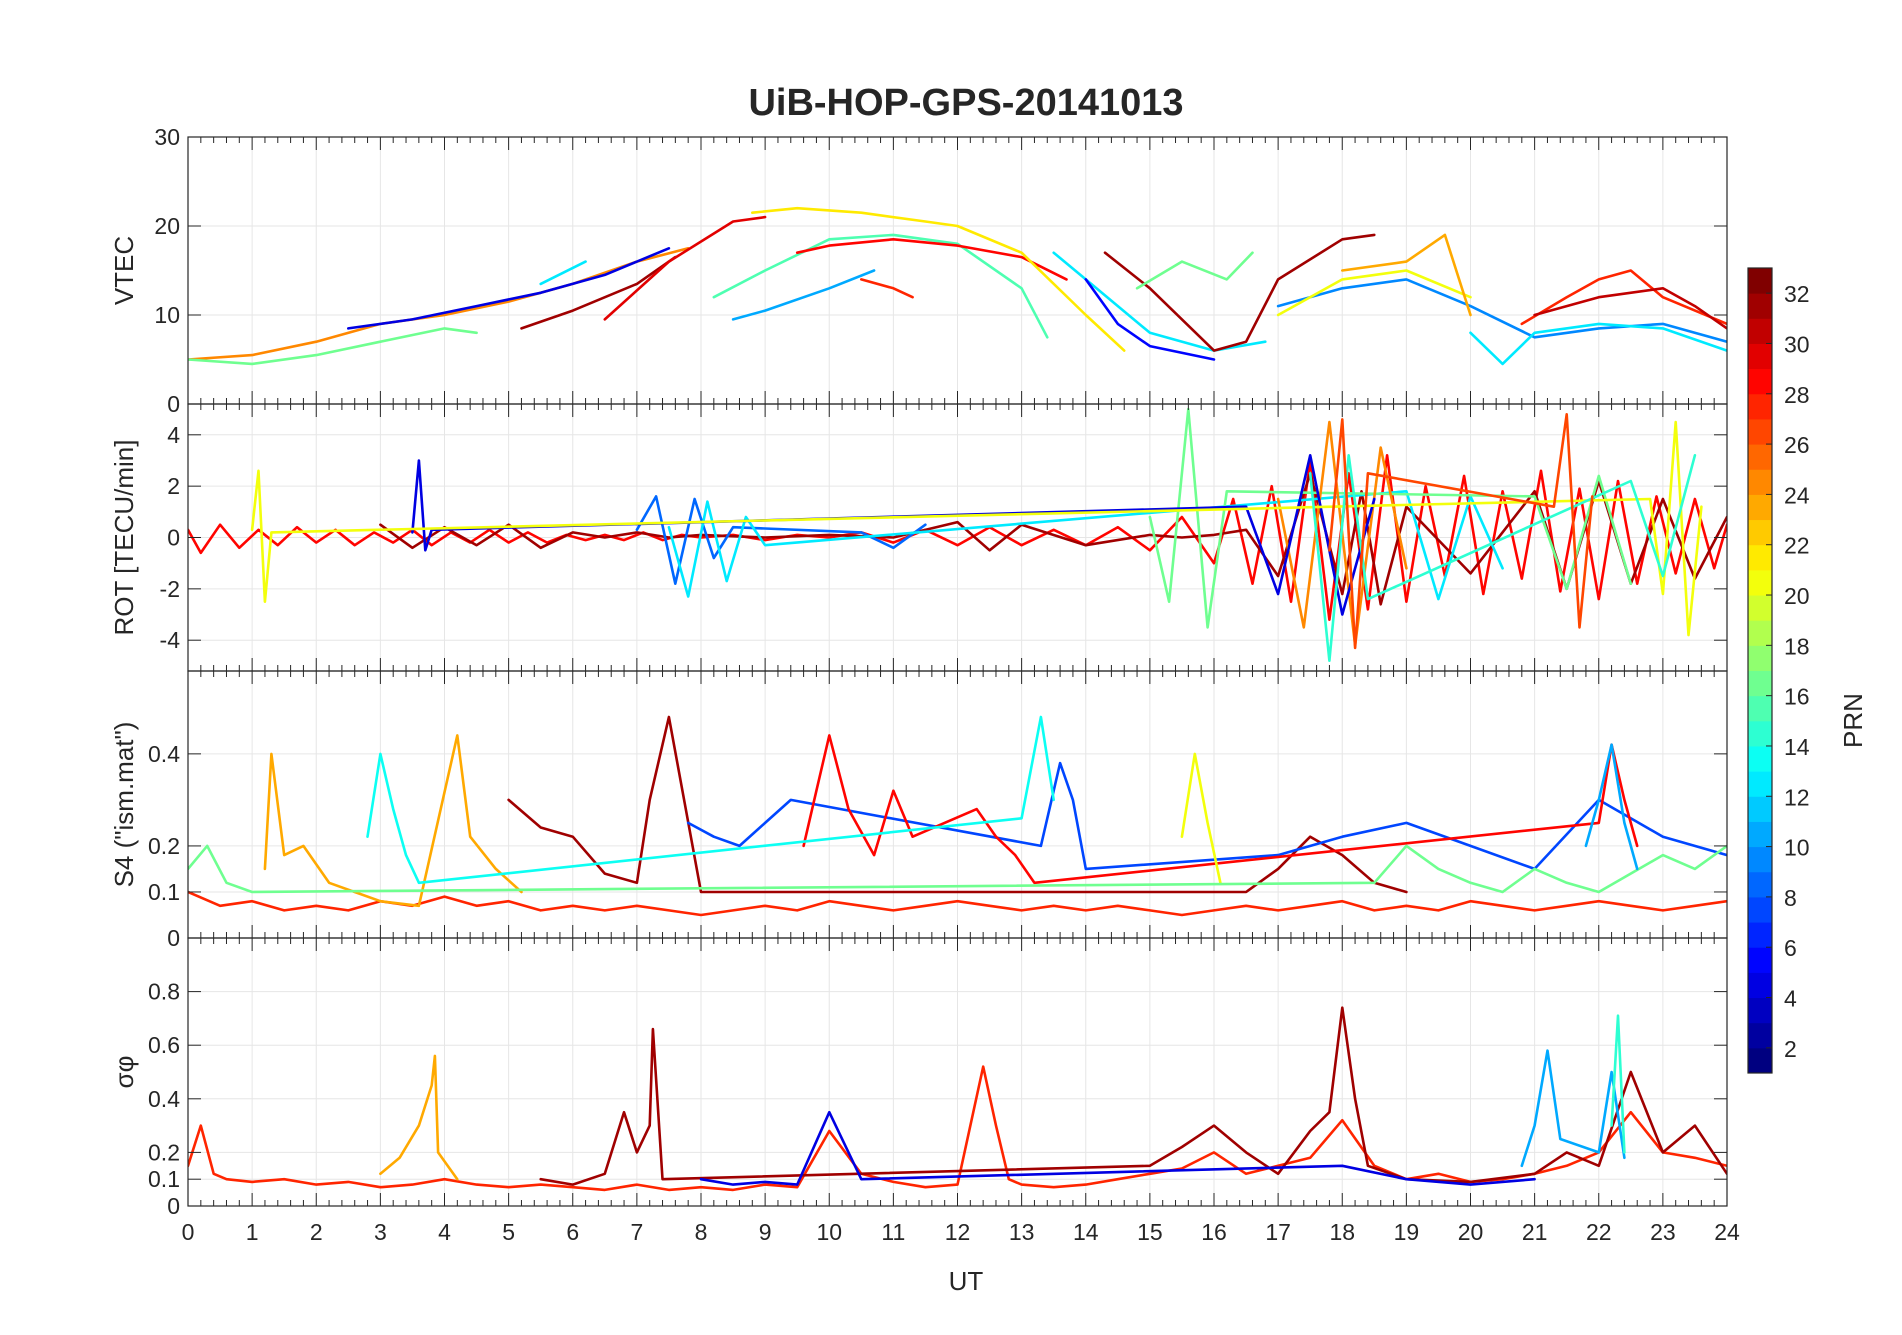 This screenshot has width=1902, height=1335. What do you see at coordinates (1797, 646) in the screenshot?
I see `colorbar-tick-label: 18` at bounding box center [1797, 646].